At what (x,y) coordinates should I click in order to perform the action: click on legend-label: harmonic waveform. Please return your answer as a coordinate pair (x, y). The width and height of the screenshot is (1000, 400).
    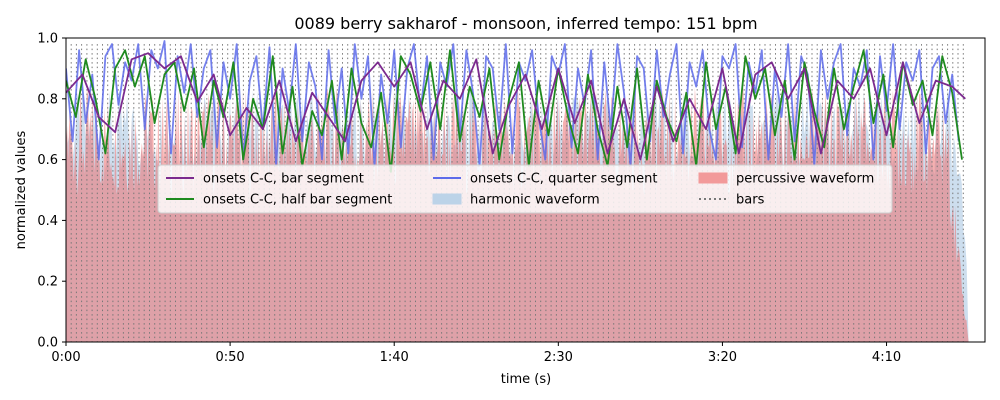
    Looking at the image, I should click on (535, 200).